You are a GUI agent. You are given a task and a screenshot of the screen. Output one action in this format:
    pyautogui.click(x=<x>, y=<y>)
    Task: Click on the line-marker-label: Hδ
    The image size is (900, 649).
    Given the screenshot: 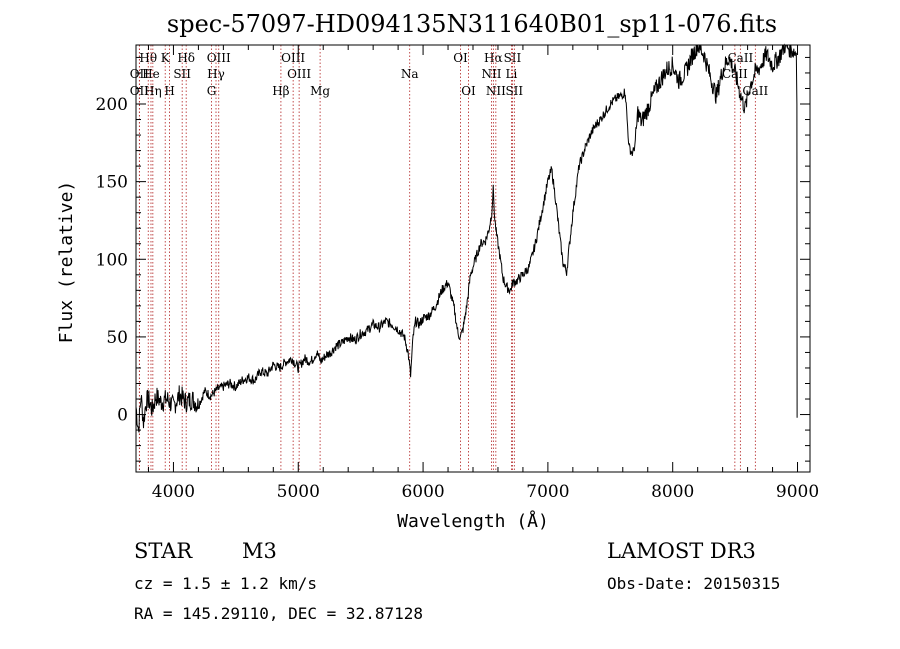 What is the action you would take?
    pyautogui.click(x=186, y=58)
    